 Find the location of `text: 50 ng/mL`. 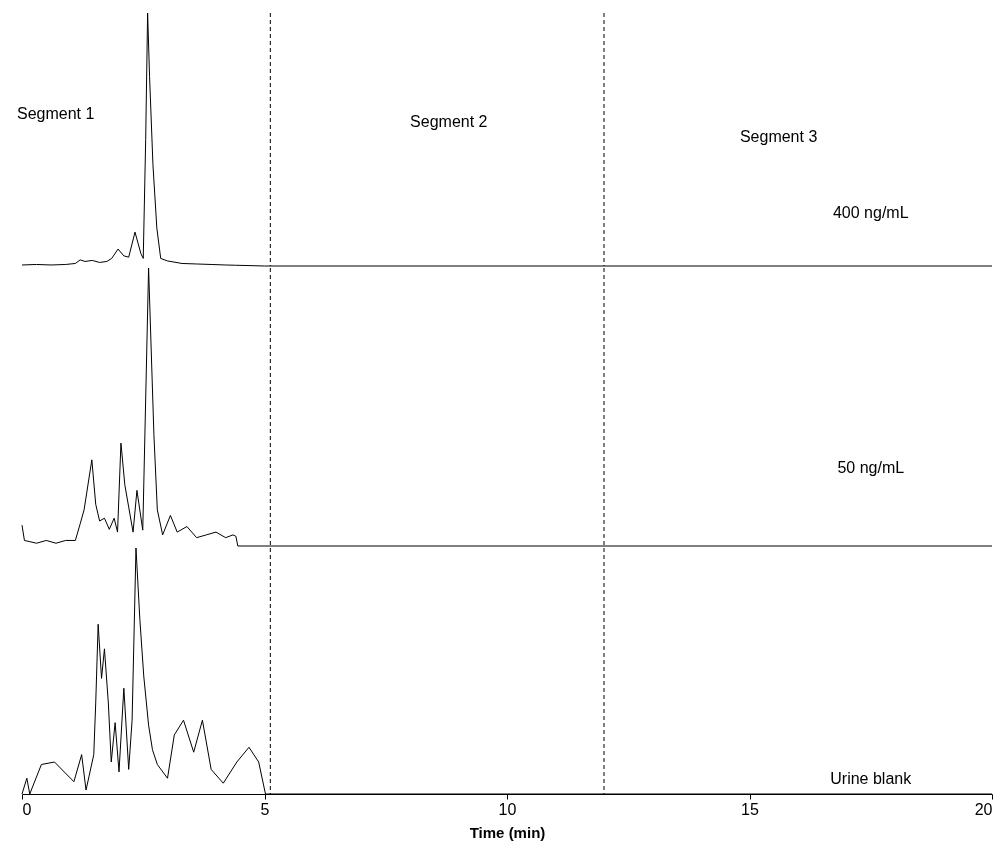

text: 50 ng/mL is located at coordinates (871, 468).